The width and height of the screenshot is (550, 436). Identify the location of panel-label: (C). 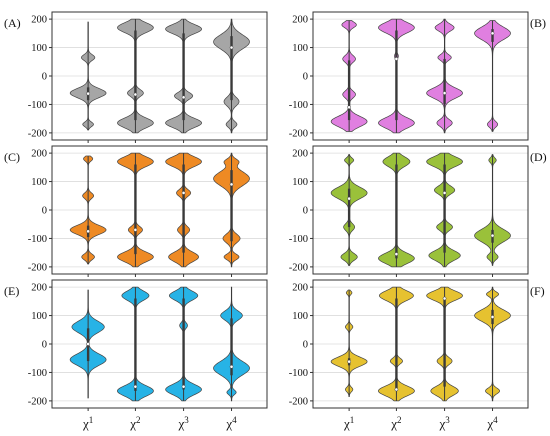
(12, 157).